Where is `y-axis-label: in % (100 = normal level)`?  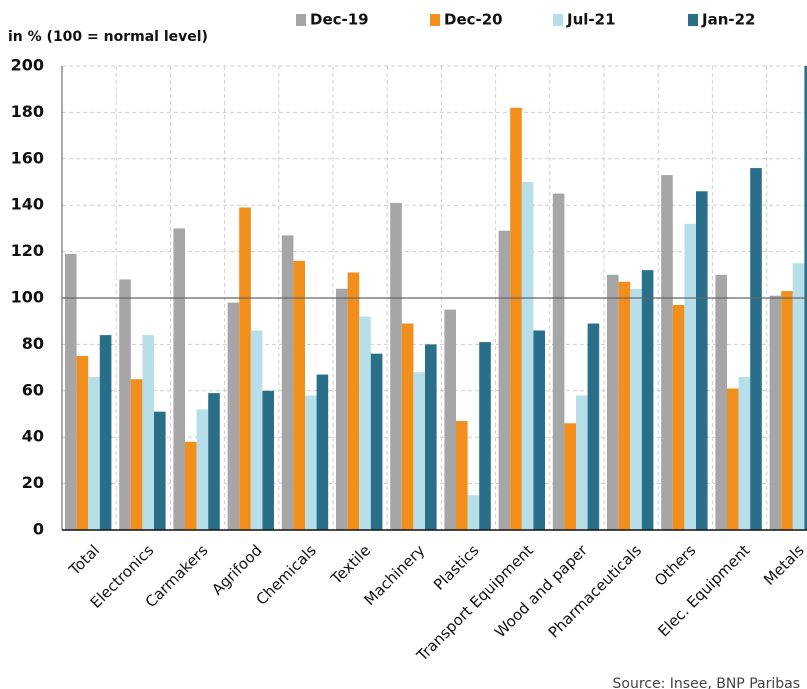
y-axis-label: in % (100 = normal level) is located at coordinates (108, 37).